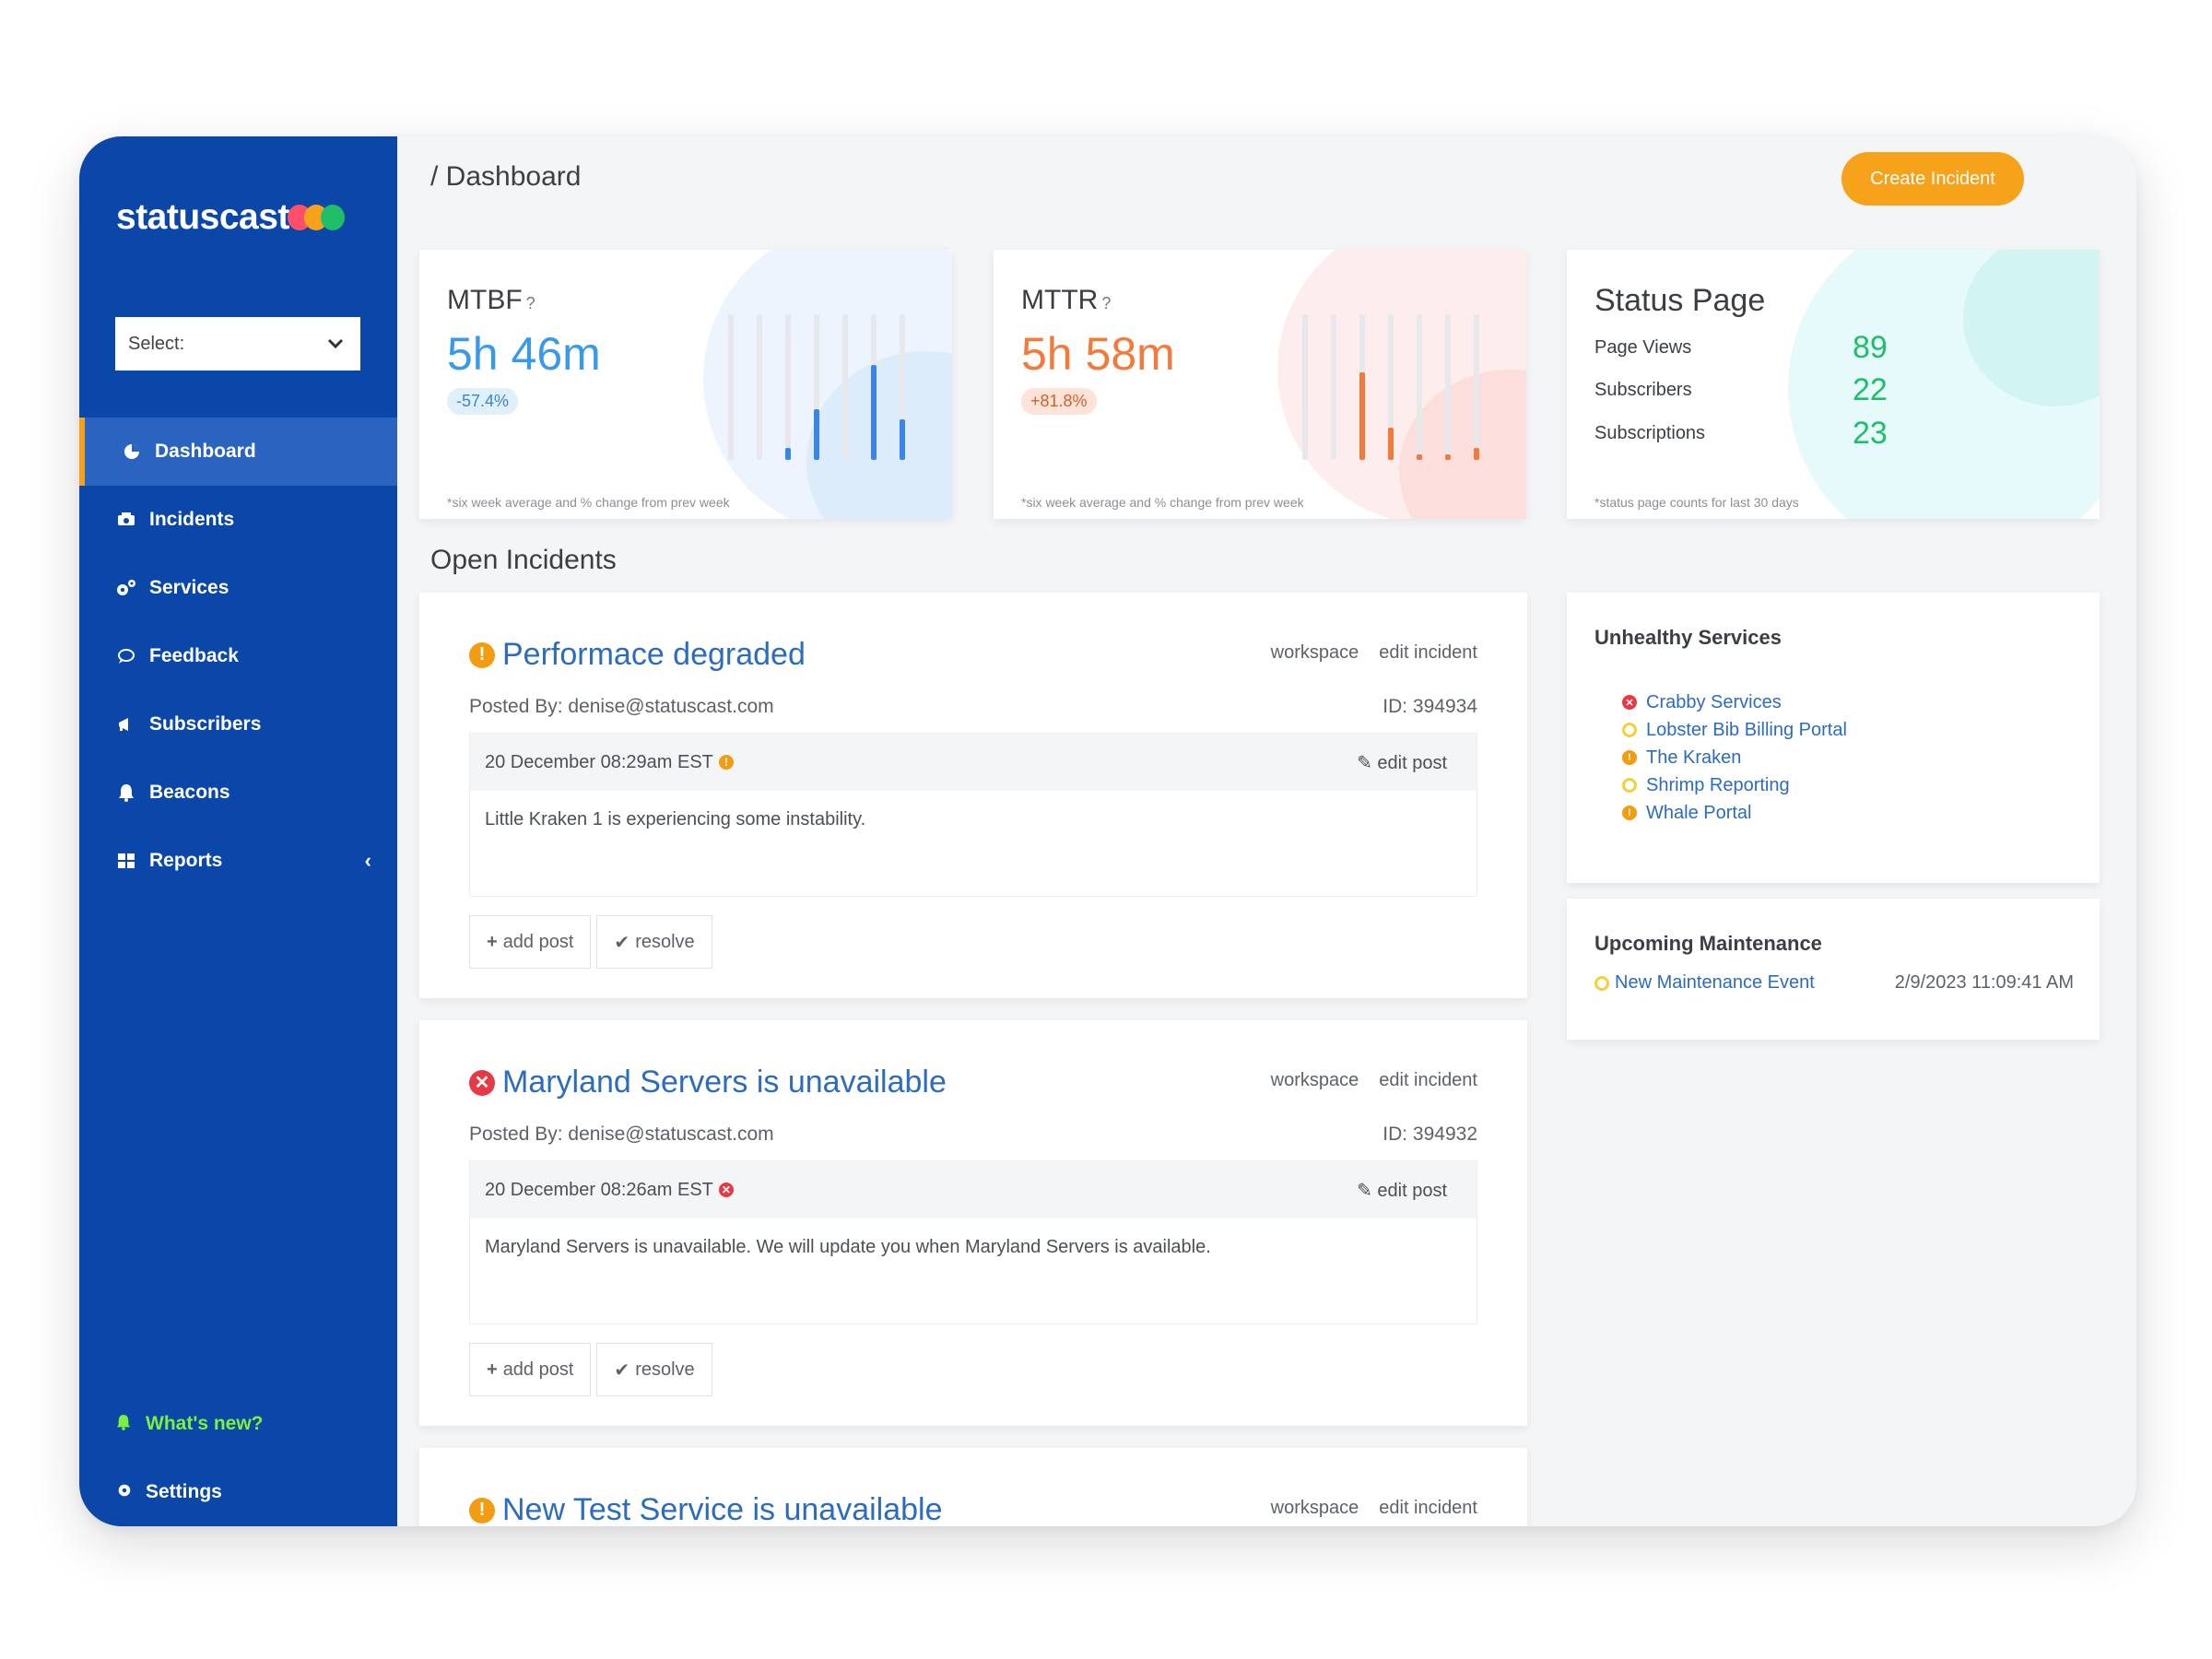  Describe the element at coordinates (132, 451) in the screenshot. I see `pie-chart-icon` at that location.